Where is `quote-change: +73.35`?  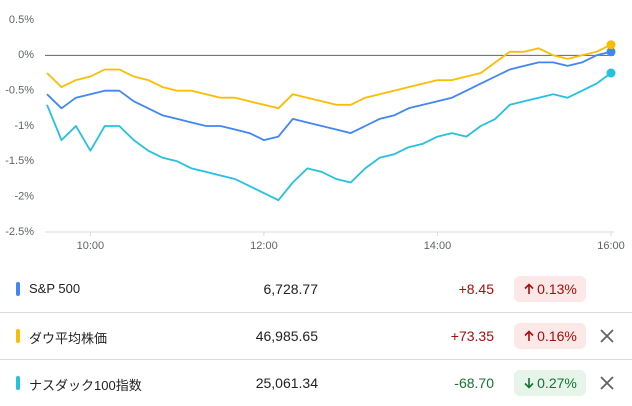
quote-change: +73.35 is located at coordinates (472, 336).